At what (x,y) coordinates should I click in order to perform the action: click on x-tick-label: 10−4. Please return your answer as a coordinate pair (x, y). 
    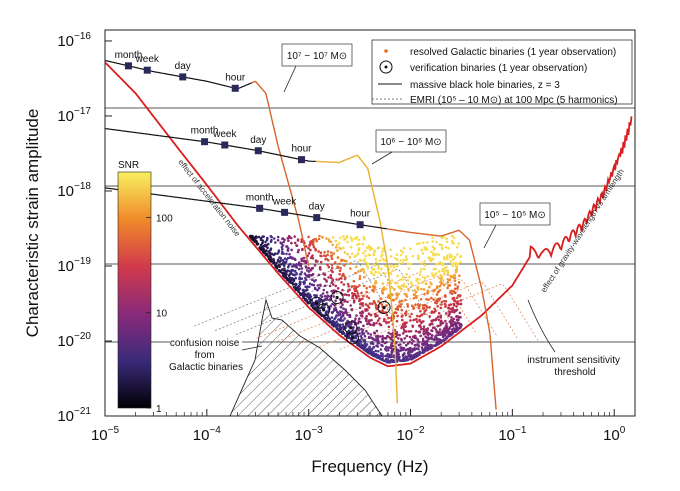
    Looking at the image, I should click on (207, 434).